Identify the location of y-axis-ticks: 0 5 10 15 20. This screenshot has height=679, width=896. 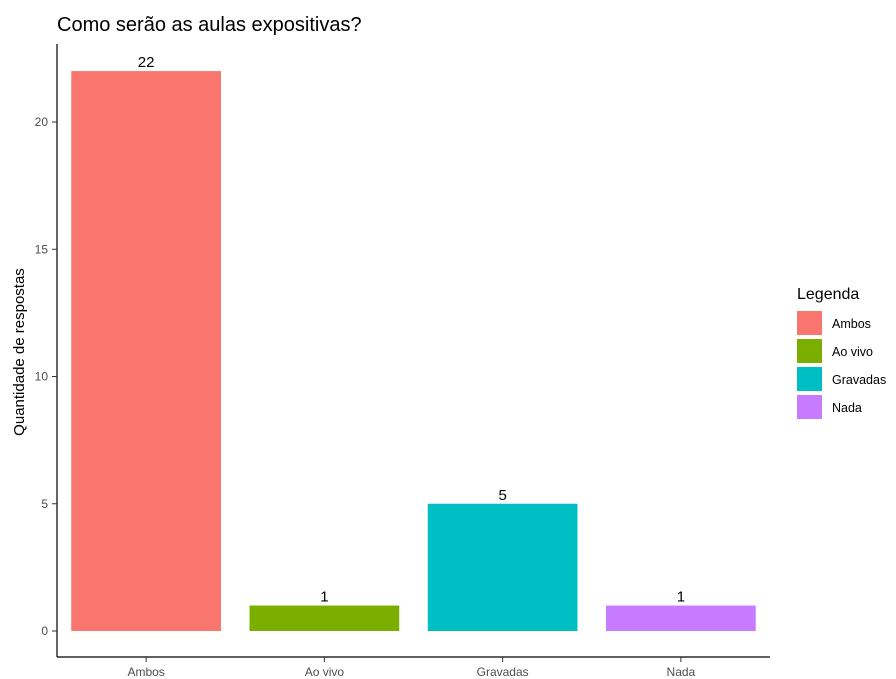
(46, 376).